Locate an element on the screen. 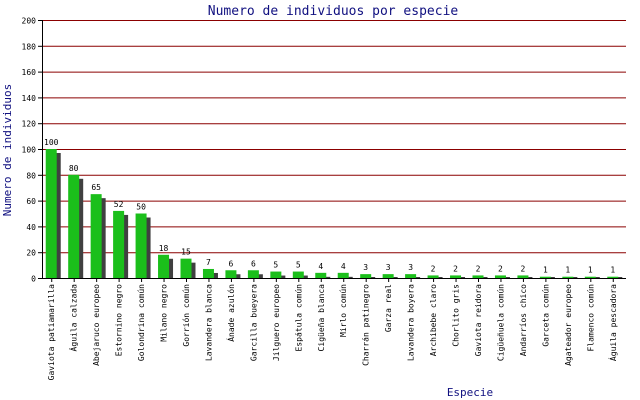  x-category-label: Gaviota reidora is located at coordinates (478, 320).